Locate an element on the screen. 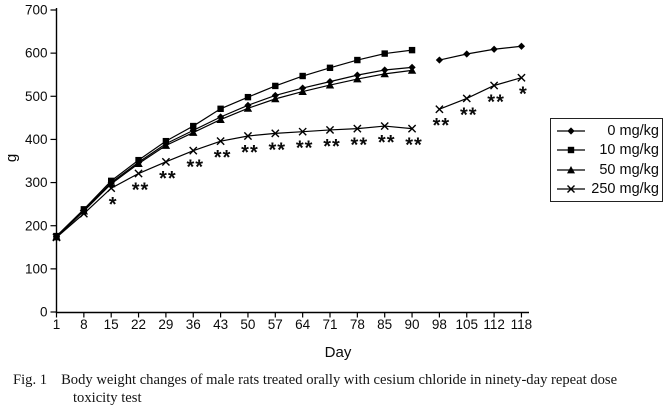 The image size is (667, 413). x-tick-label: 43 is located at coordinates (220, 324).